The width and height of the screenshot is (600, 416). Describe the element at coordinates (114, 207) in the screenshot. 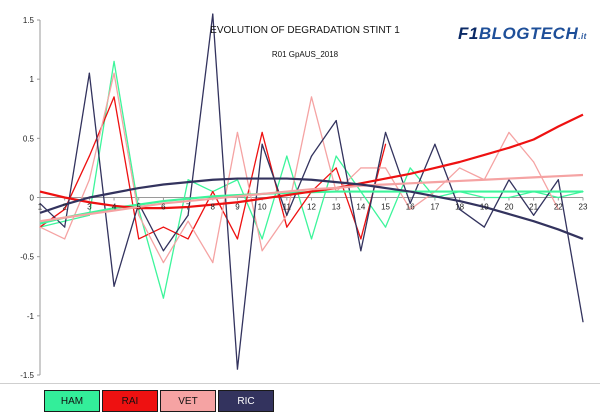

I see `x-tick-label: 4` at that location.